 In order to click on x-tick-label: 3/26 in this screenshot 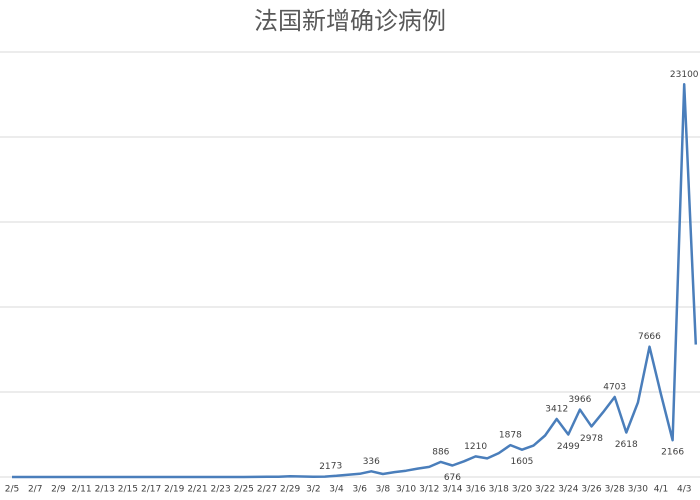, I will do `click(591, 490)`.